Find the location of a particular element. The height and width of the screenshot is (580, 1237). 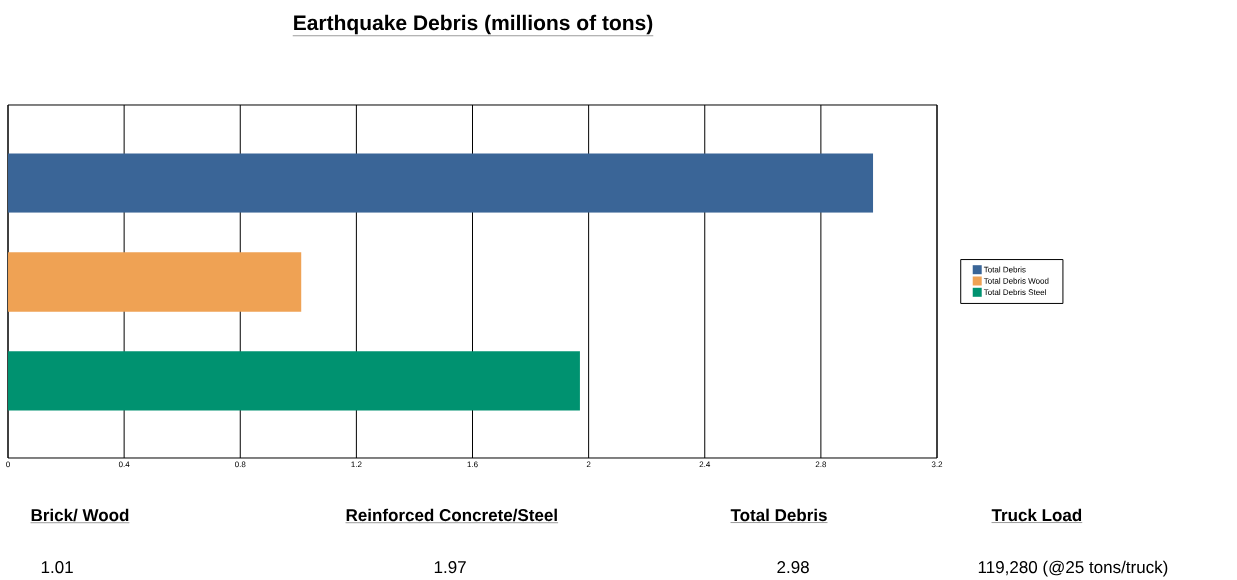

legend-label: Total Debris Wood is located at coordinates (1016, 280).